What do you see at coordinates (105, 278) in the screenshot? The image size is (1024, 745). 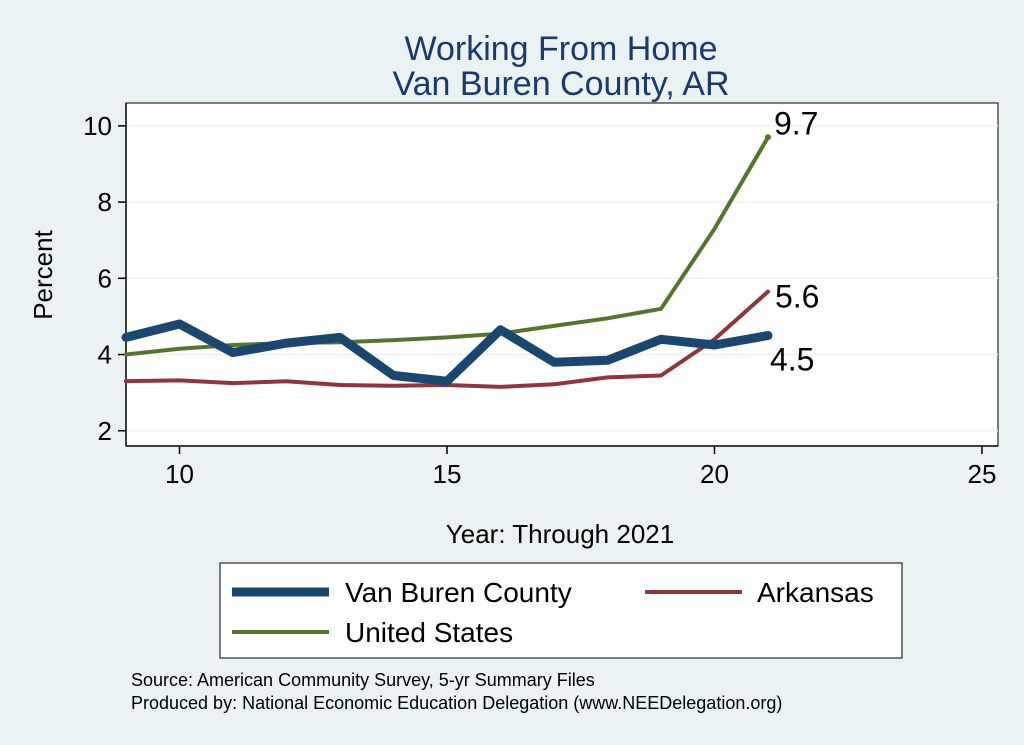 I see `y-tick-label-6: 6` at bounding box center [105, 278].